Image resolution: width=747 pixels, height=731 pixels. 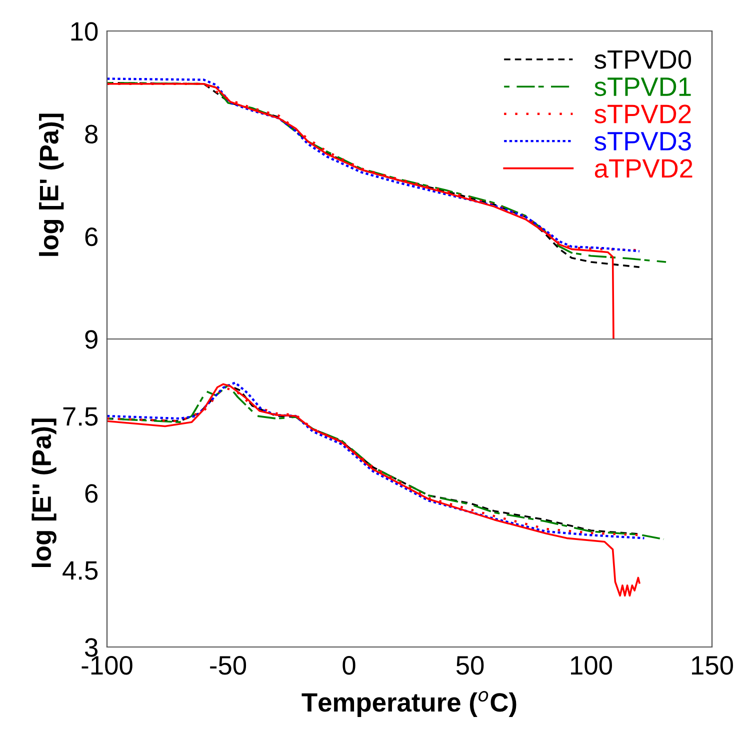 What do you see at coordinates (80, 416) in the screenshot?
I see `y-tick-label: 7.5` at bounding box center [80, 416].